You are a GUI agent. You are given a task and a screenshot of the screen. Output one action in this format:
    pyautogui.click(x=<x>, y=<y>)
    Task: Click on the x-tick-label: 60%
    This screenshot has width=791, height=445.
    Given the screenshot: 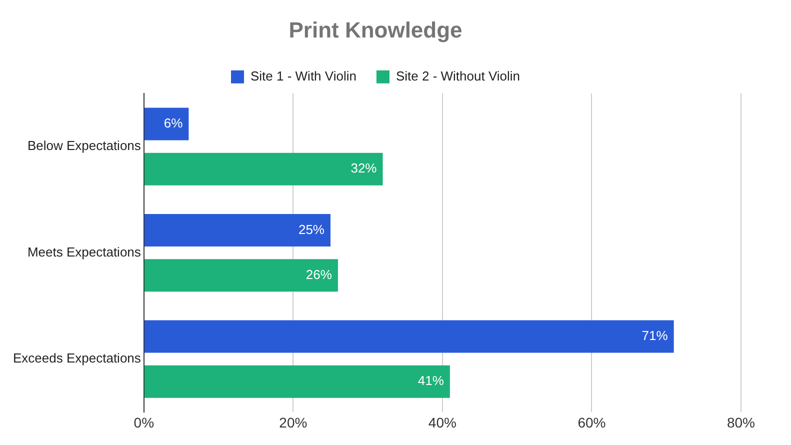 What is the action you would take?
    pyautogui.click(x=592, y=422)
    